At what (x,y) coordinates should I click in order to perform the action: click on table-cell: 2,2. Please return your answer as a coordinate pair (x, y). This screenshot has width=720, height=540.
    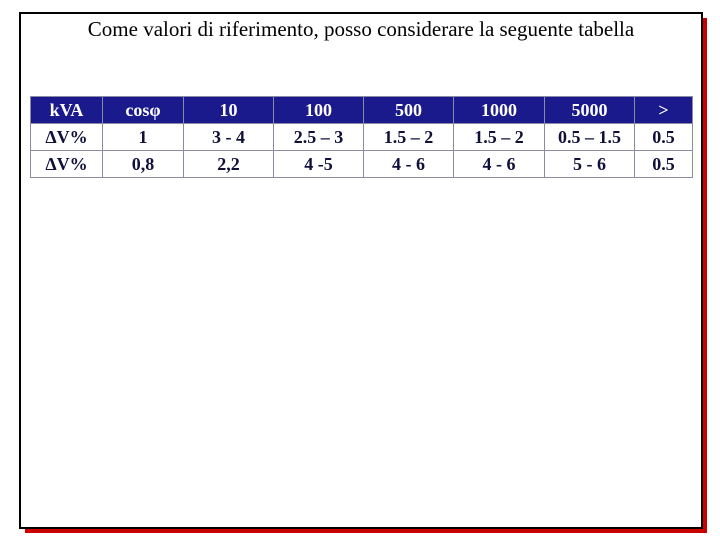
    Looking at the image, I should click on (228, 164).